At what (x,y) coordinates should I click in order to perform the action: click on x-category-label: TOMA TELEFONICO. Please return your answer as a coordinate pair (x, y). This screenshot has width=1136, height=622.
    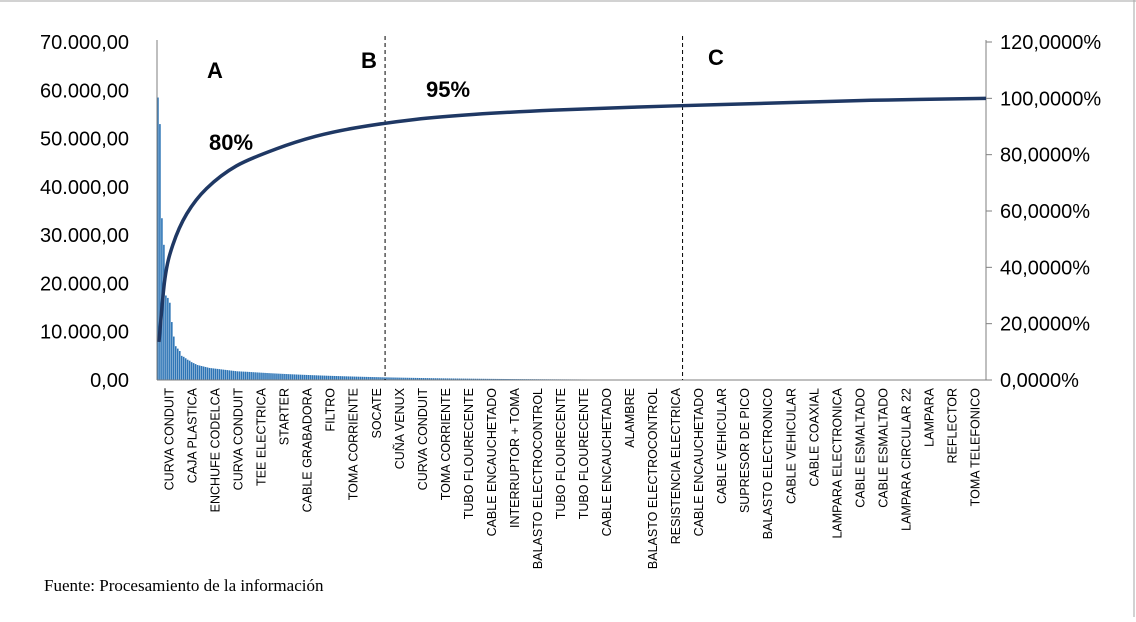
    Looking at the image, I should click on (975, 447).